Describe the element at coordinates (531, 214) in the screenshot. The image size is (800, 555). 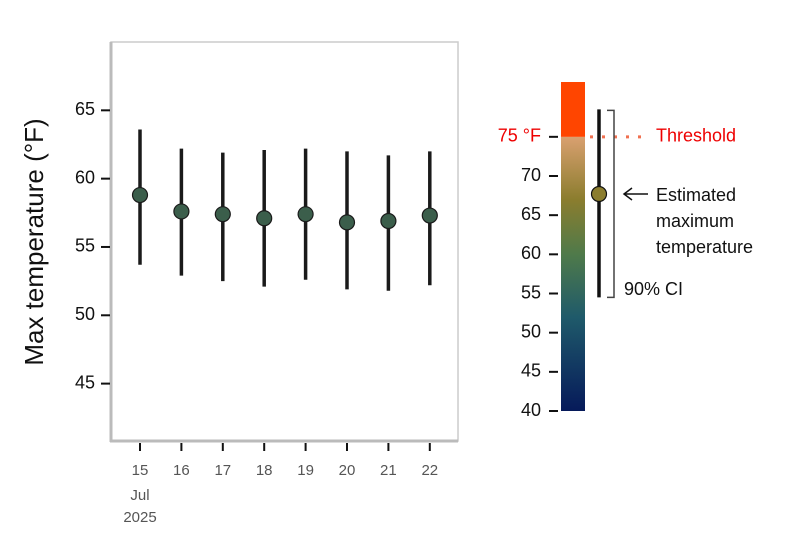
I see `legend-tick-label: 65` at that location.